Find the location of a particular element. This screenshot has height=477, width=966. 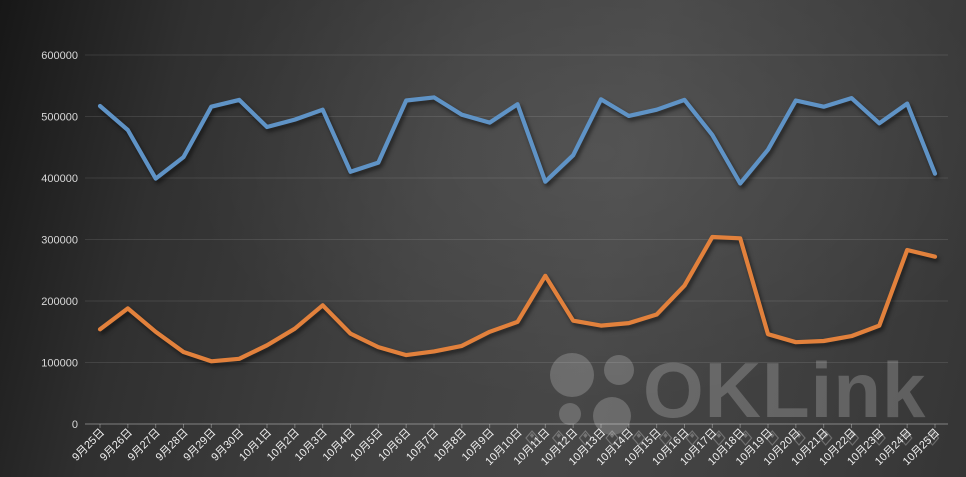

y-axis-tick-label: 100000 is located at coordinates (59, 364).